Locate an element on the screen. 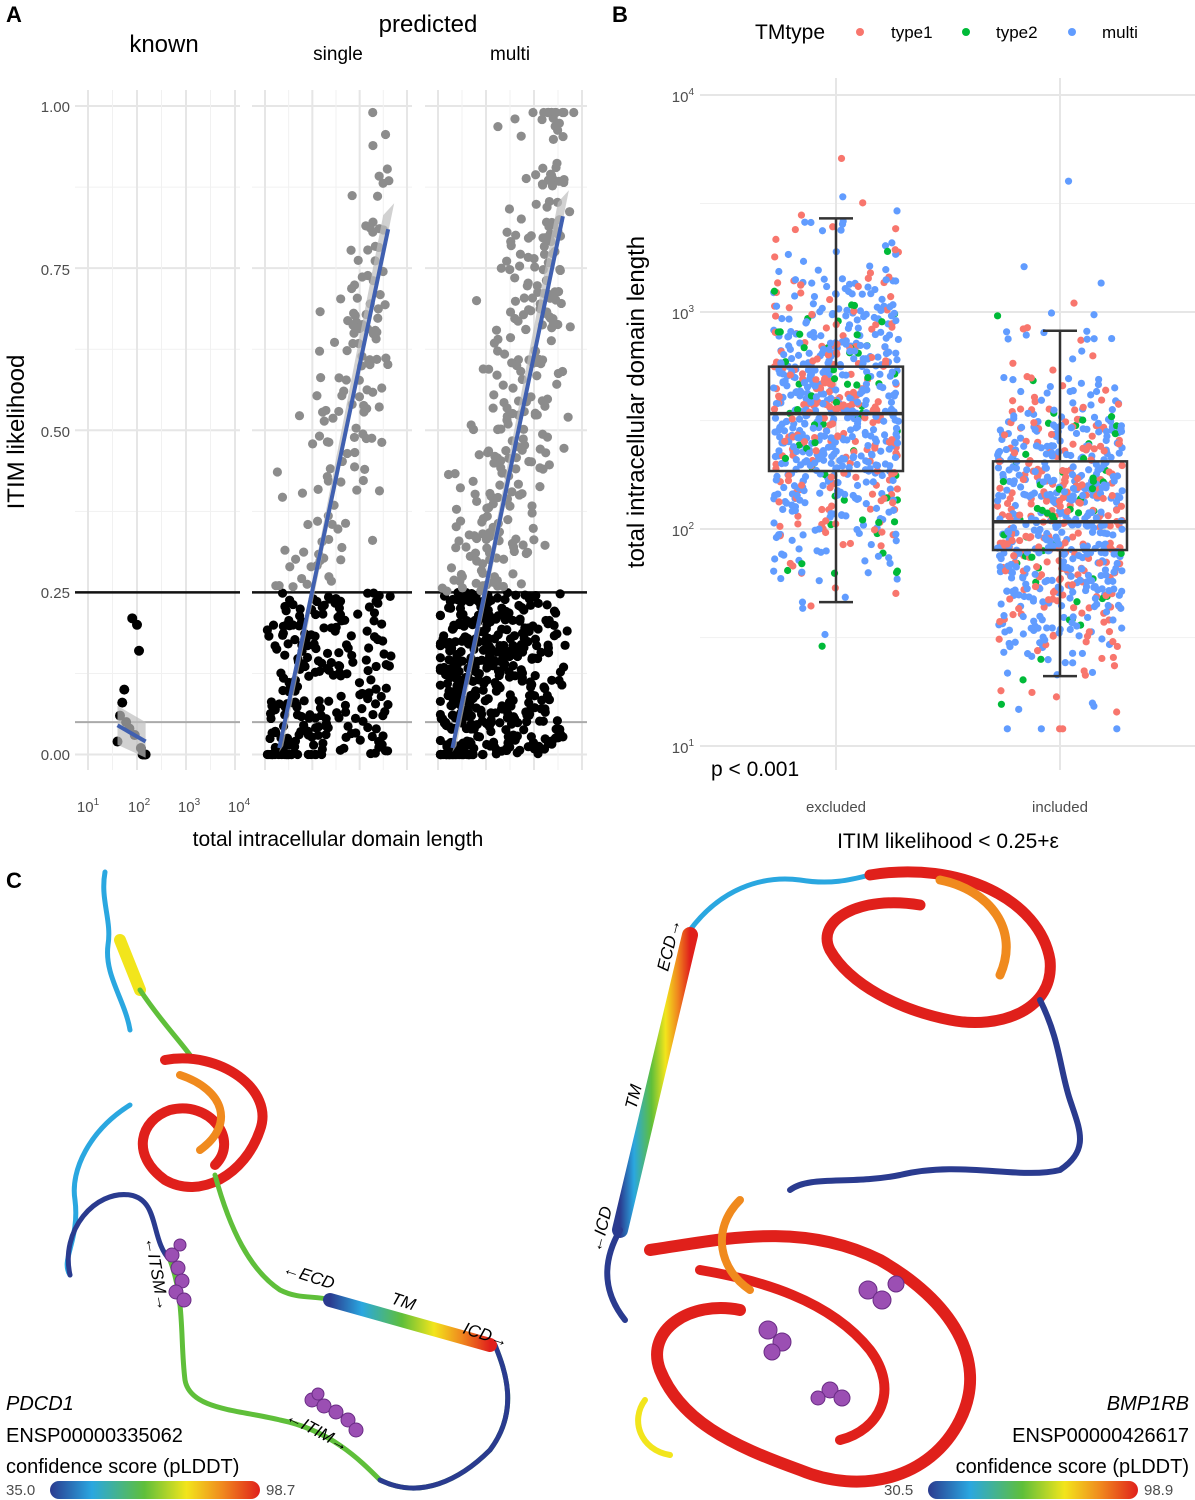 This screenshot has width=1195, height=1500. panel-a-x-ticks: 101 102 103 104 is located at coordinates (164, 806).